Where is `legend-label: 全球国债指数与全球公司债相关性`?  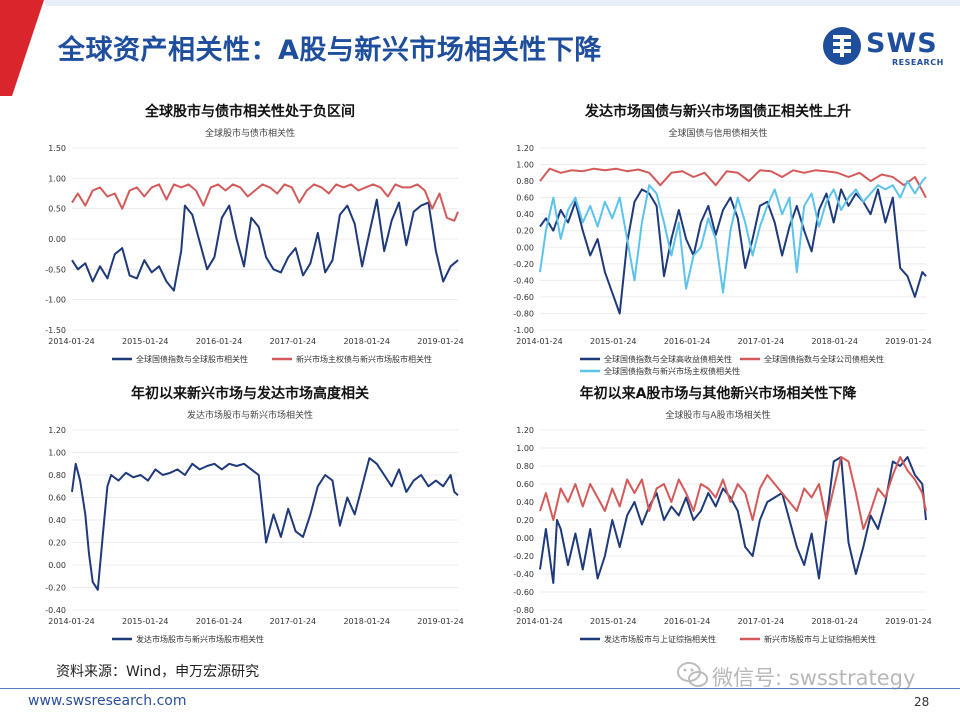
legend-label: 全球国债指数与全球公司债相关性 is located at coordinates (824, 359).